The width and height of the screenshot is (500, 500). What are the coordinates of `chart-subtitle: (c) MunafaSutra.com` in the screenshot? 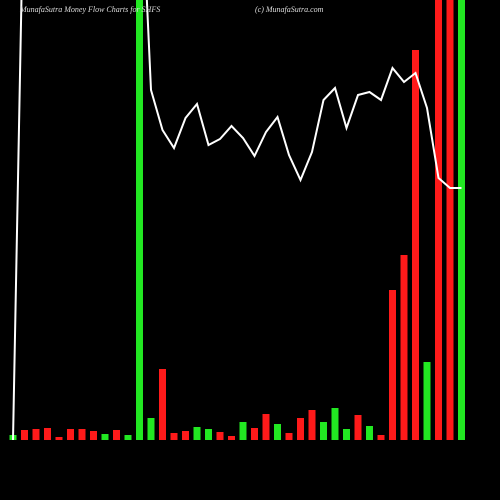 It's located at (289, 9).